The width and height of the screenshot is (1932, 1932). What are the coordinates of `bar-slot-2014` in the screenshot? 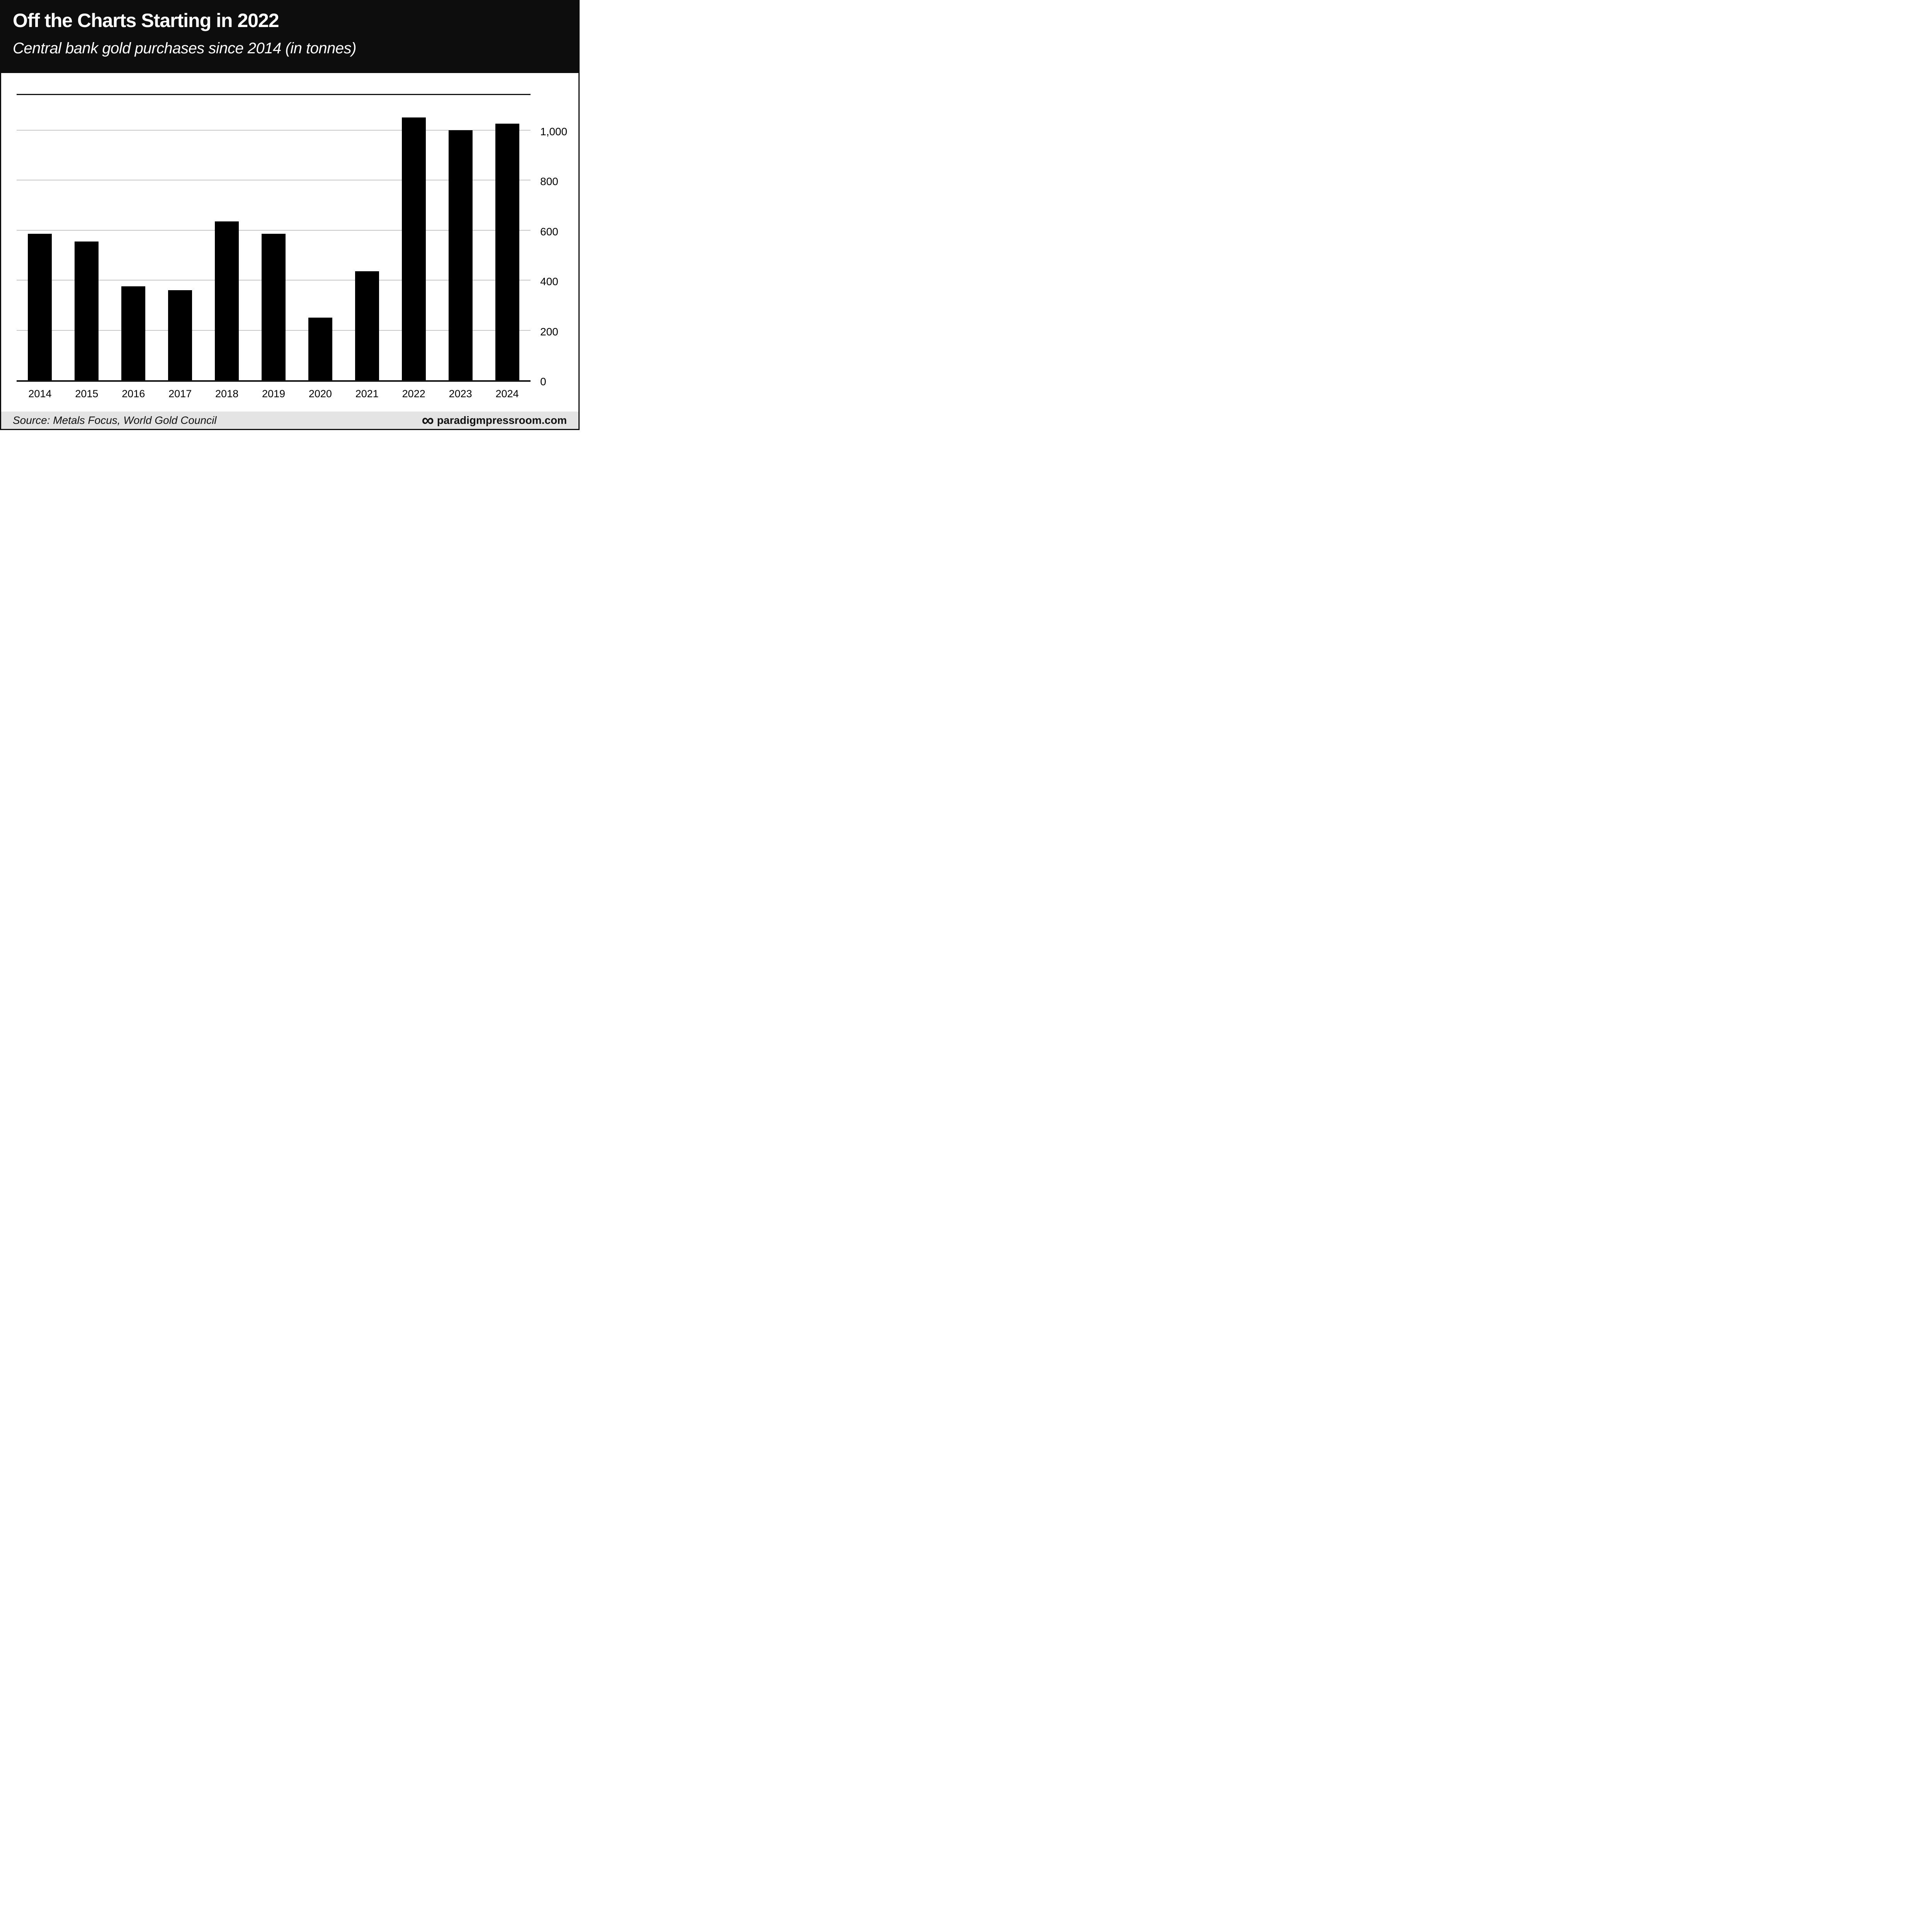 It's located at (40, 237).